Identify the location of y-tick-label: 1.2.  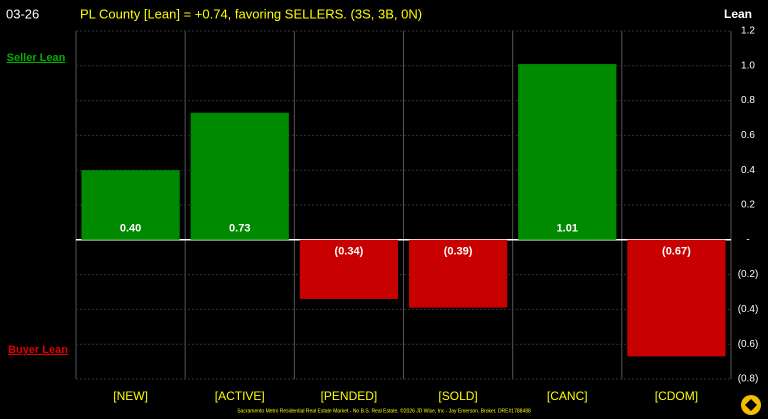
(748, 31).